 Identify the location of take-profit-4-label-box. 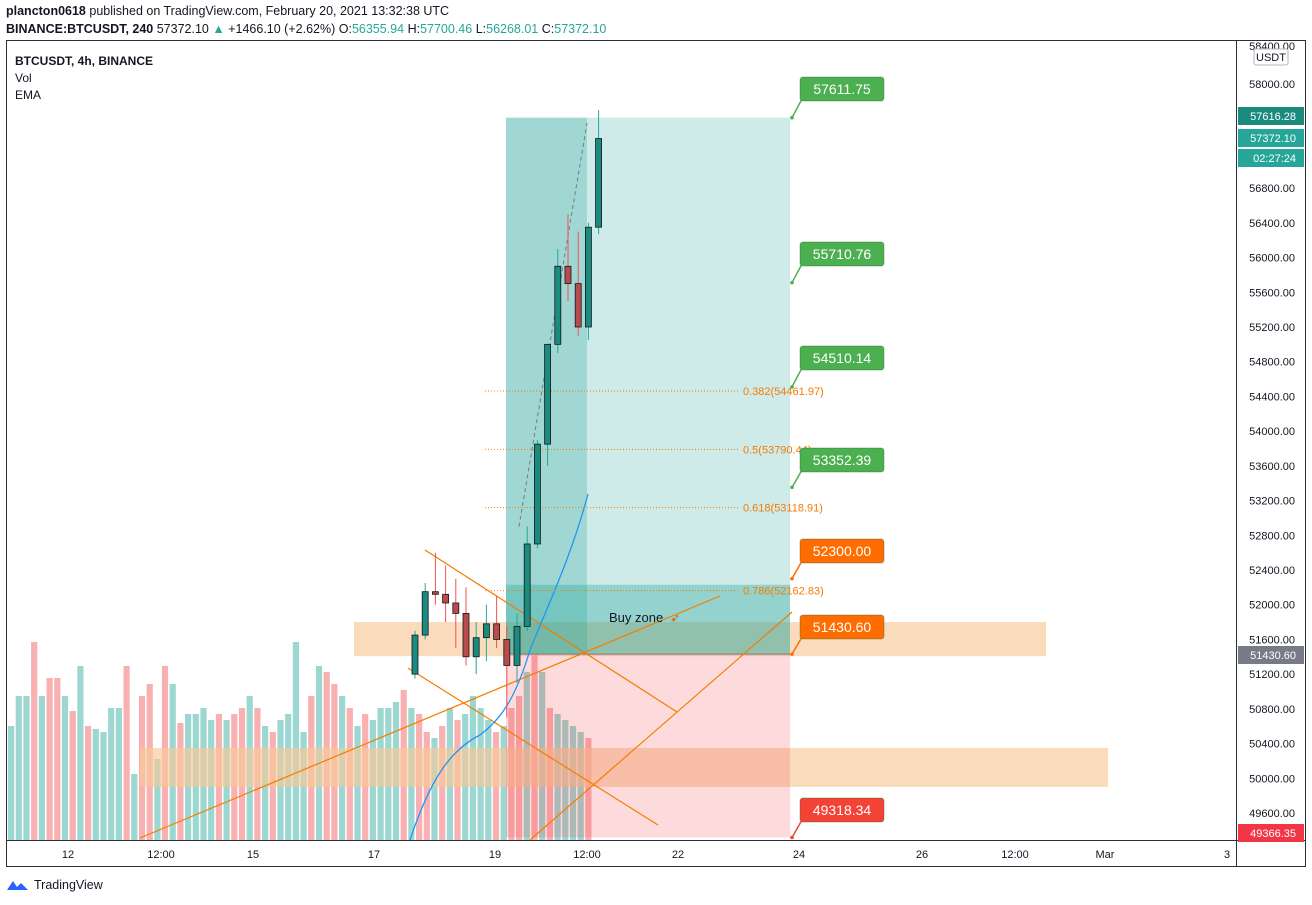
(842, 460).